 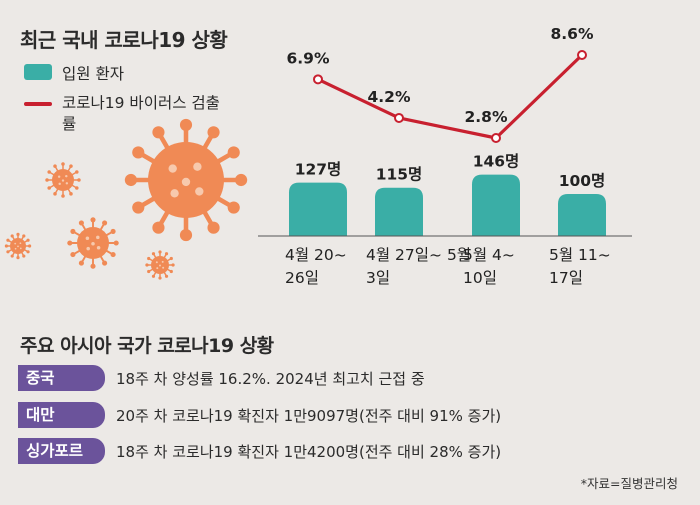 What do you see at coordinates (489, 266) in the screenshot?
I see `category-label: 5월 4~ 10일` at bounding box center [489, 266].